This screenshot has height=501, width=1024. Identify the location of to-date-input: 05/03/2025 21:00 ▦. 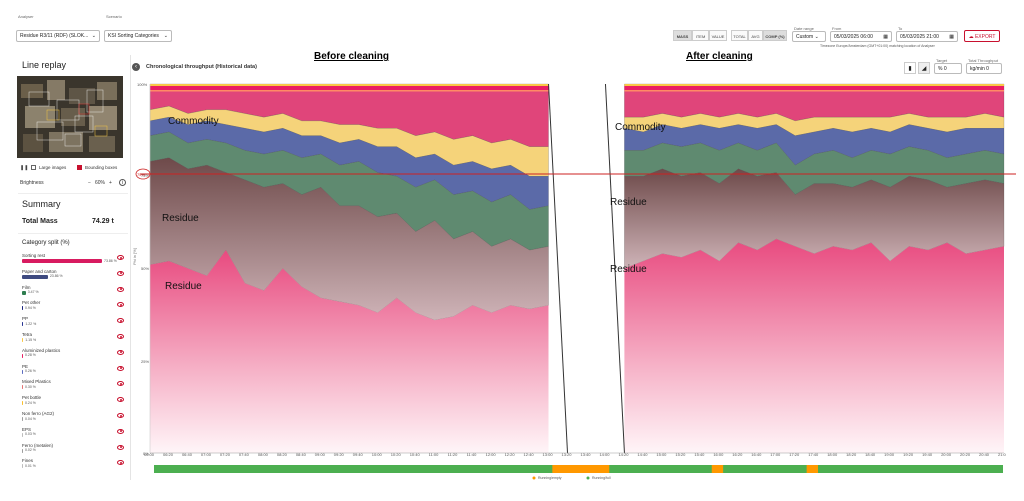
(927, 36).